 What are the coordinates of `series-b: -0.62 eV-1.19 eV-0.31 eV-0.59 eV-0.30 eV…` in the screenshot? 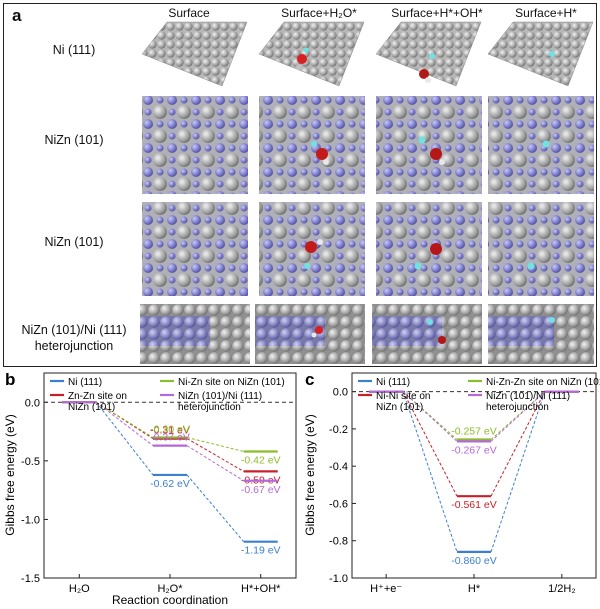 It's located at (171, 479).